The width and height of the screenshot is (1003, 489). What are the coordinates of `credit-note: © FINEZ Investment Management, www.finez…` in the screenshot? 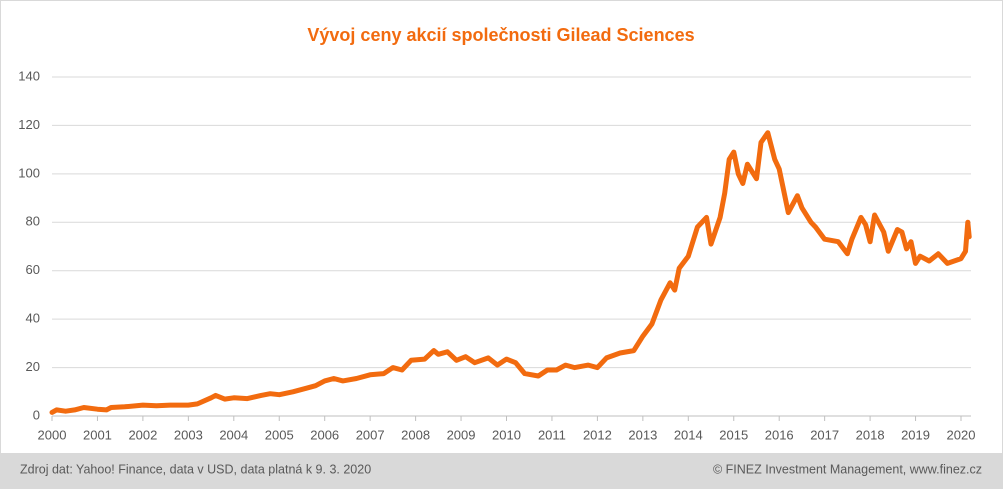 It's located at (847, 469).